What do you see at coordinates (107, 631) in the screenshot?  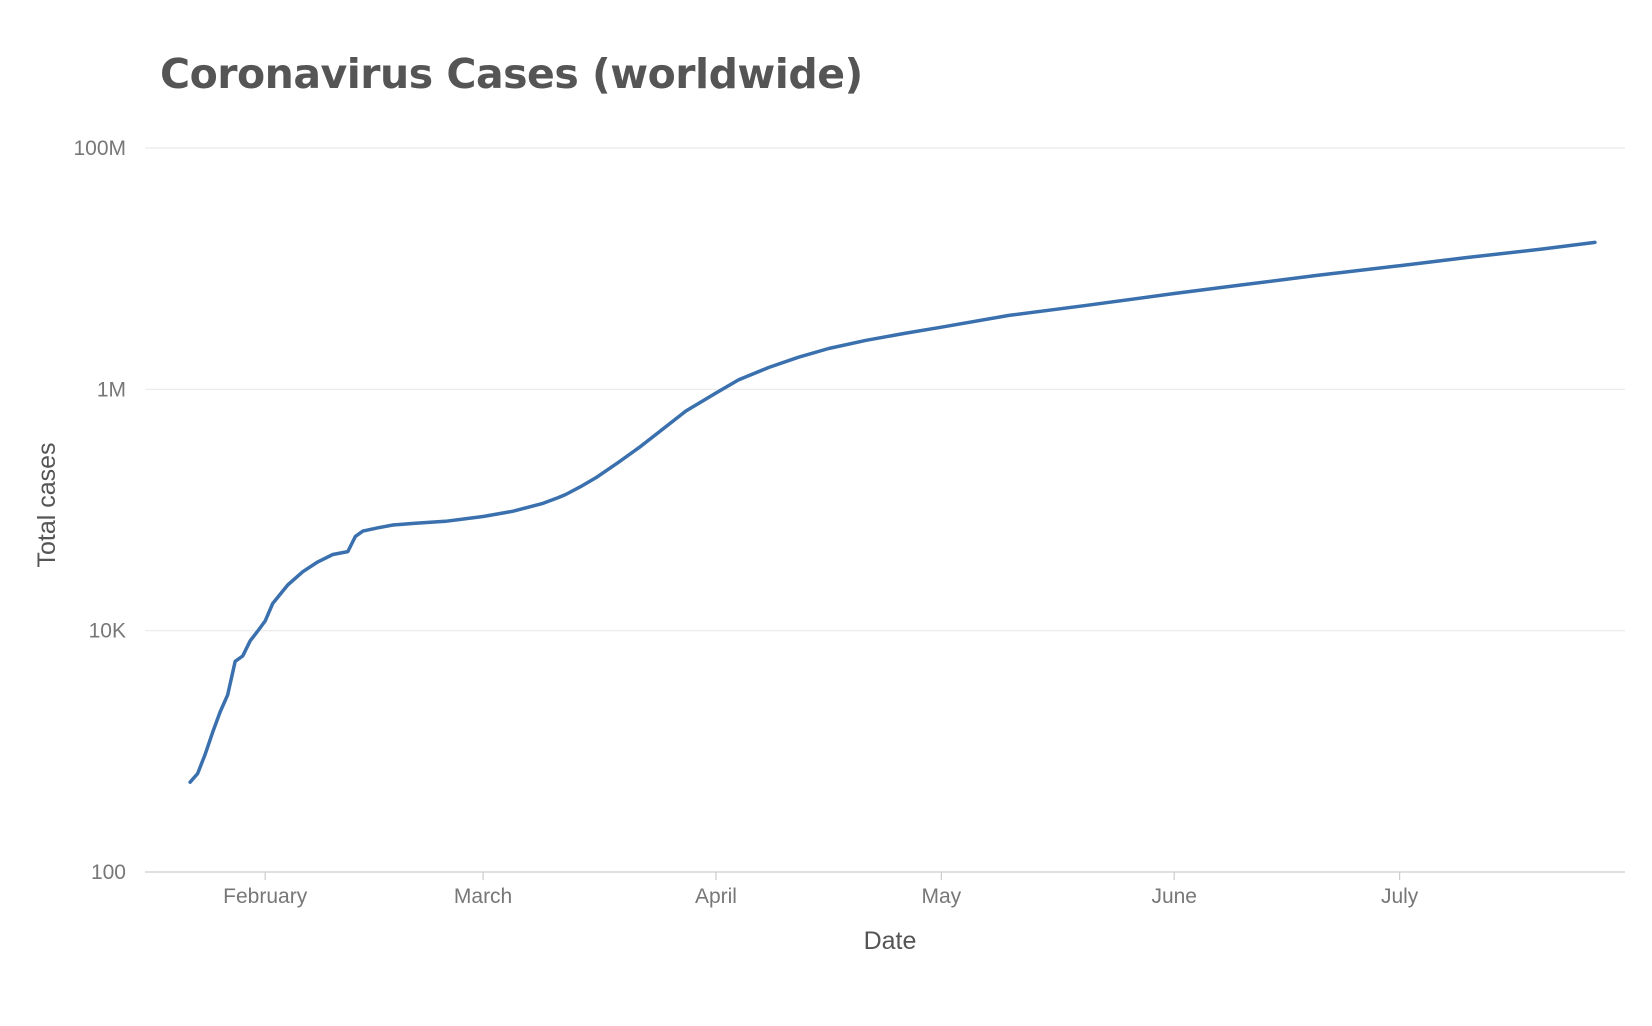 I see `y-tick-label: 10K` at bounding box center [107, 631].